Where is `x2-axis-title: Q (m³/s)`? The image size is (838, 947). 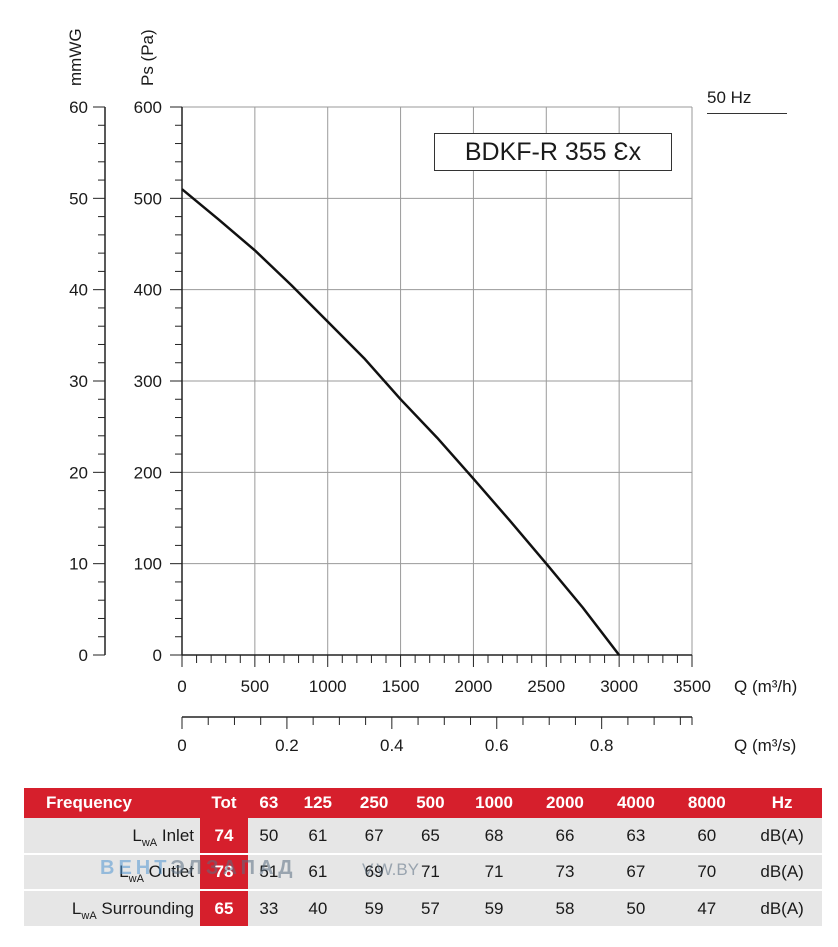 x2-axis-title: Q (m³/s) is located at coordinates (765, 745).